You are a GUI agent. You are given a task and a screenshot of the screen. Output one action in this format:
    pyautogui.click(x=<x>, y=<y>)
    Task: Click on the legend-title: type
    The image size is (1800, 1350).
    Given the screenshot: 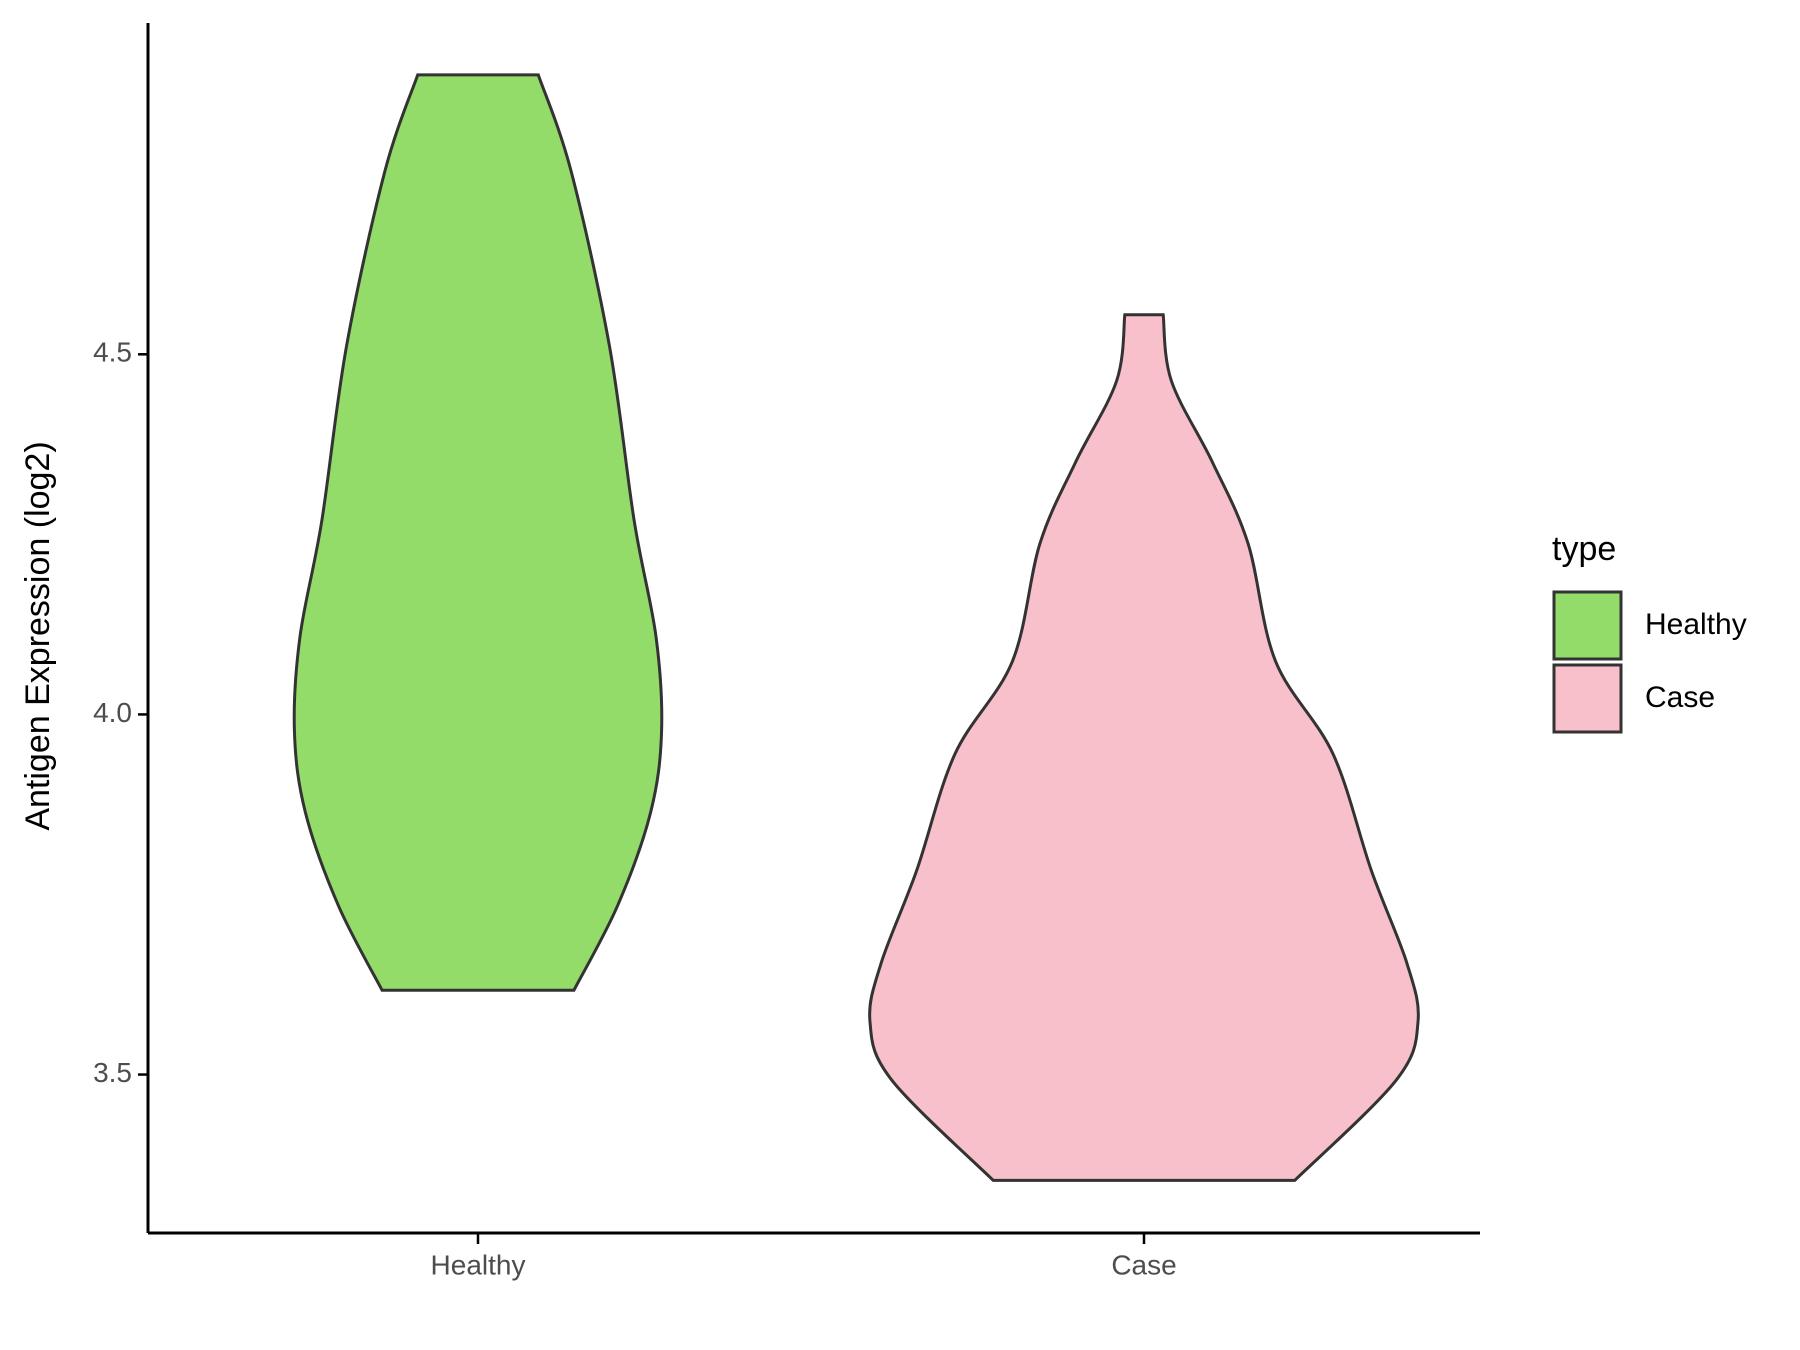 What is the action you would take?
    pyautogui.click(x=1584, y=549)
    